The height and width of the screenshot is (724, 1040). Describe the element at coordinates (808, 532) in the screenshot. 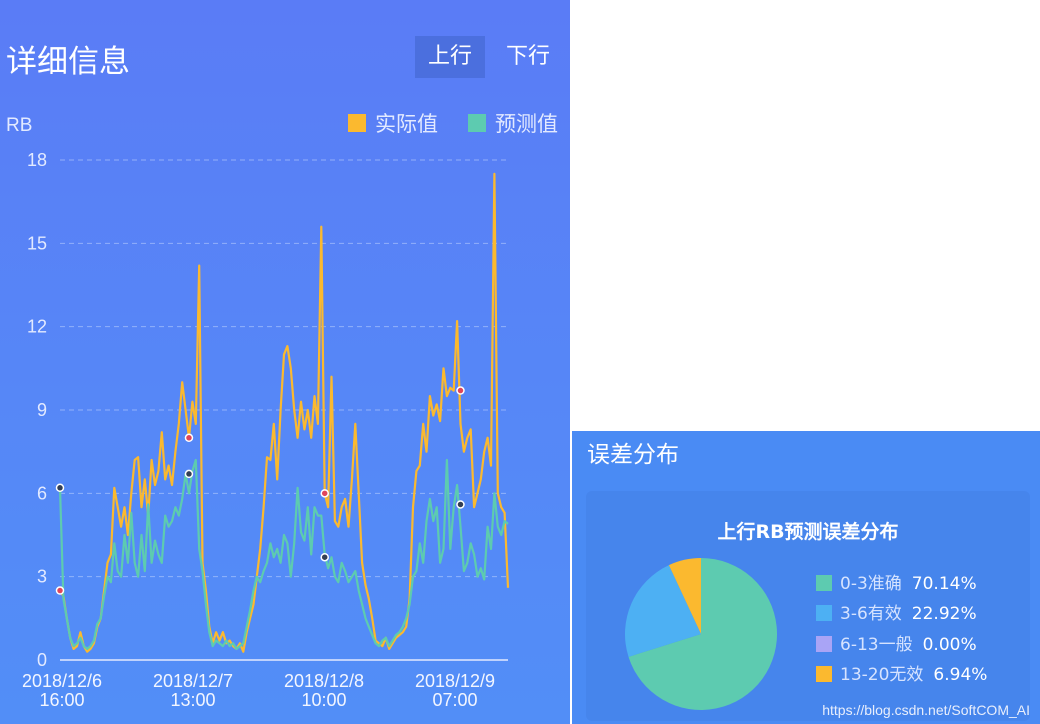

I see `pie-chart-title: 上行RB预测误差分布` at that location.